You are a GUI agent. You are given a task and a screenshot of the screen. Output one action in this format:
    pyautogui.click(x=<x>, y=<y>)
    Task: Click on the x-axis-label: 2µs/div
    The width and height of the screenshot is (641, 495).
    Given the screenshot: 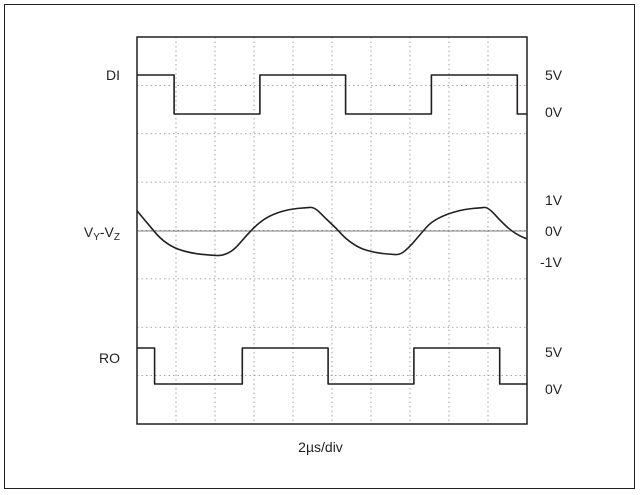 What is the action you would take?
    pyautogui.click(x=320, y=447)
    